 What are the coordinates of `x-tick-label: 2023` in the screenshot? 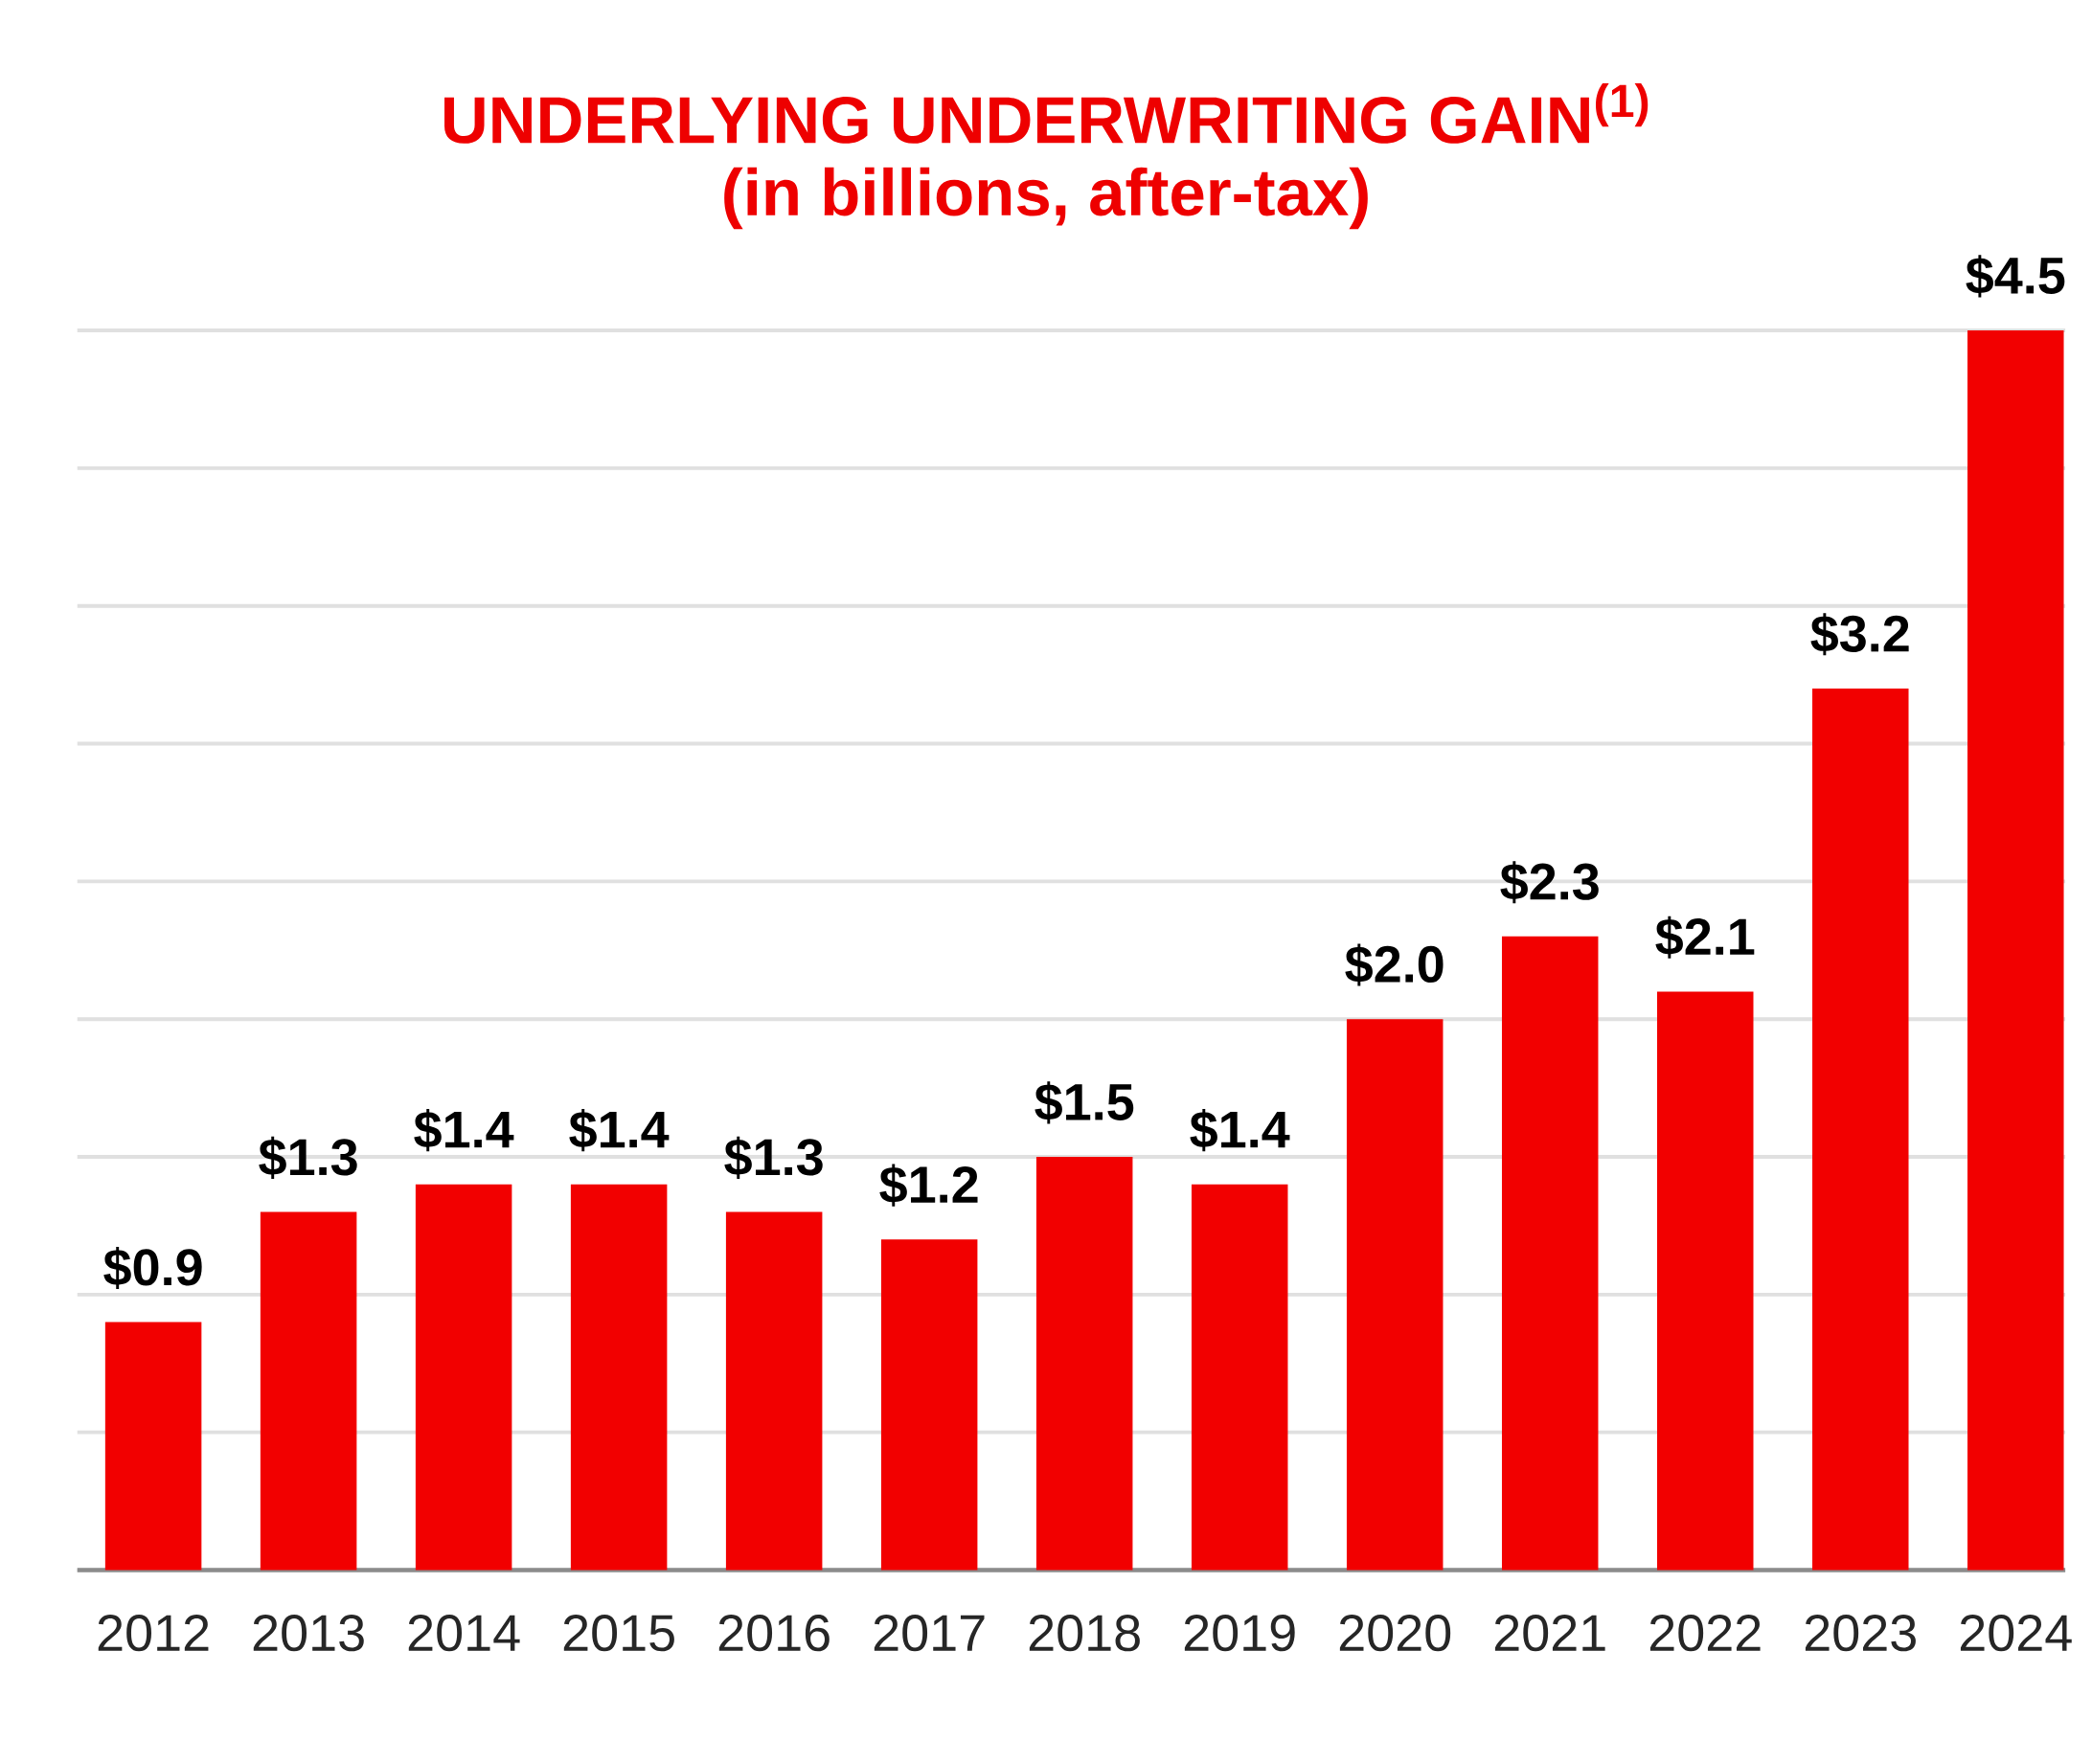 It's located at (1861, 1633).